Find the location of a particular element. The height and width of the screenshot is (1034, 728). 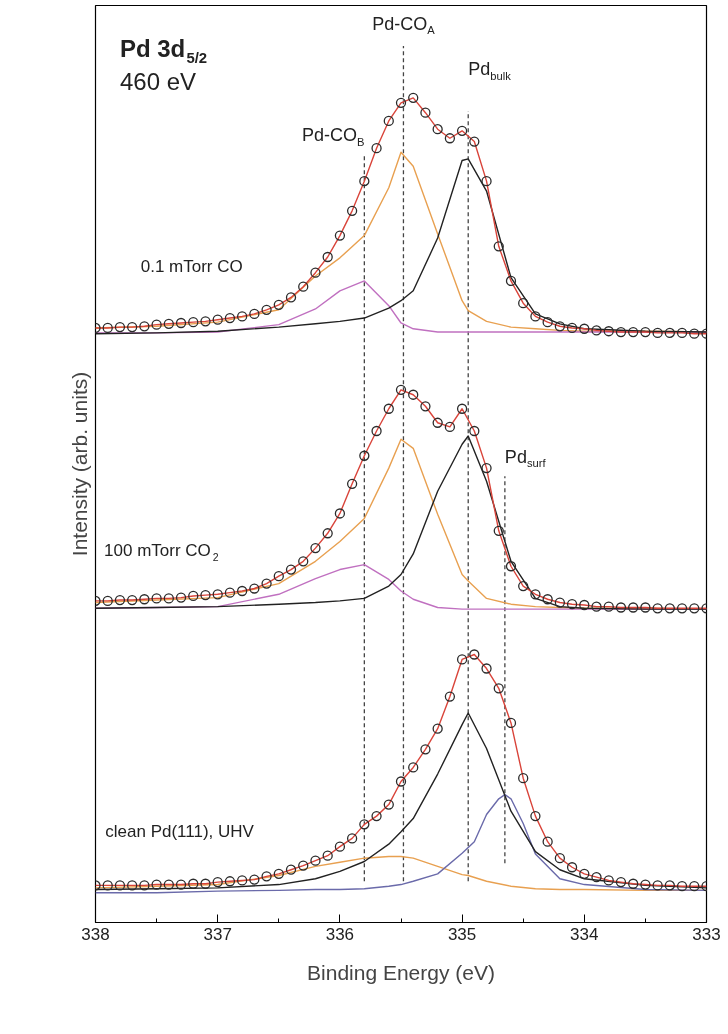

x-tick-label: 338 is located at coordinates (95, 934).